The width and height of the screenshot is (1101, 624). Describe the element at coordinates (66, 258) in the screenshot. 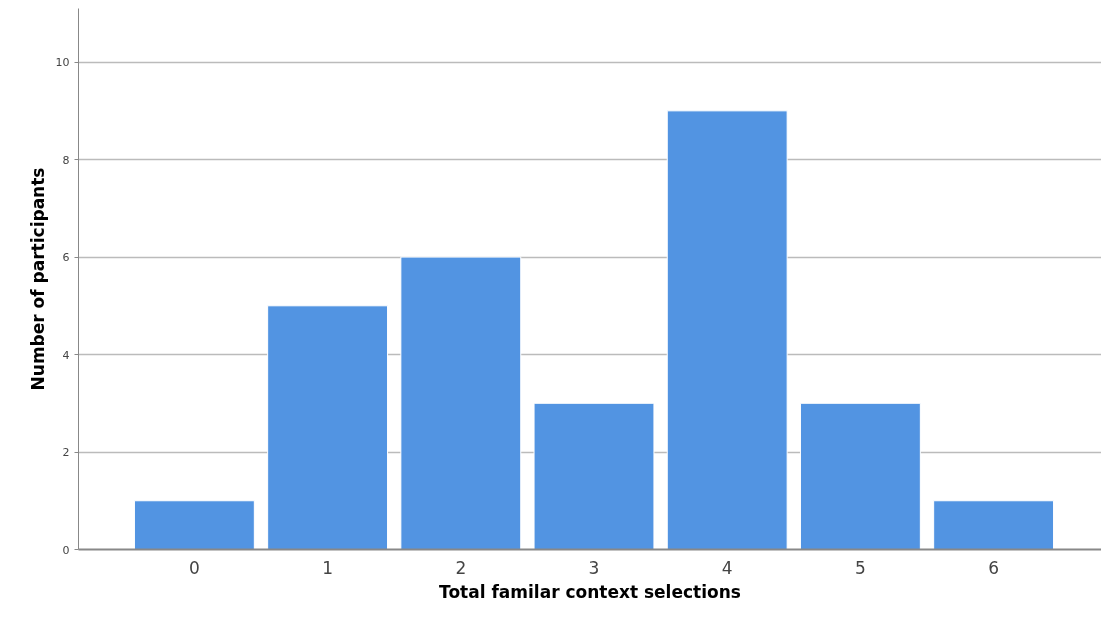

I see `y-tick-label: 6` at that location.